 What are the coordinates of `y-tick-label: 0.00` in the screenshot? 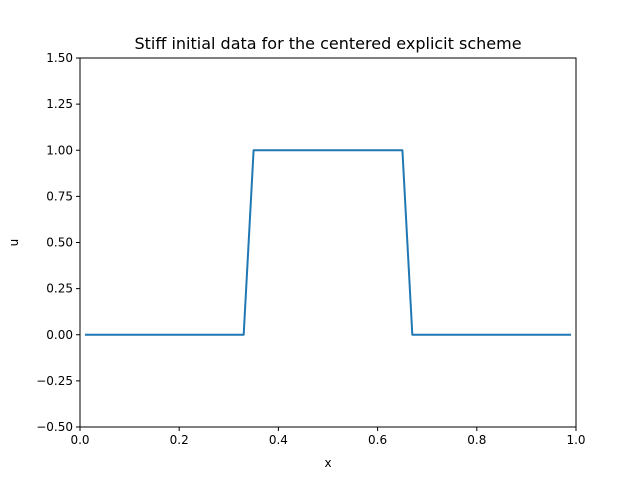 It's located at (59, 335).